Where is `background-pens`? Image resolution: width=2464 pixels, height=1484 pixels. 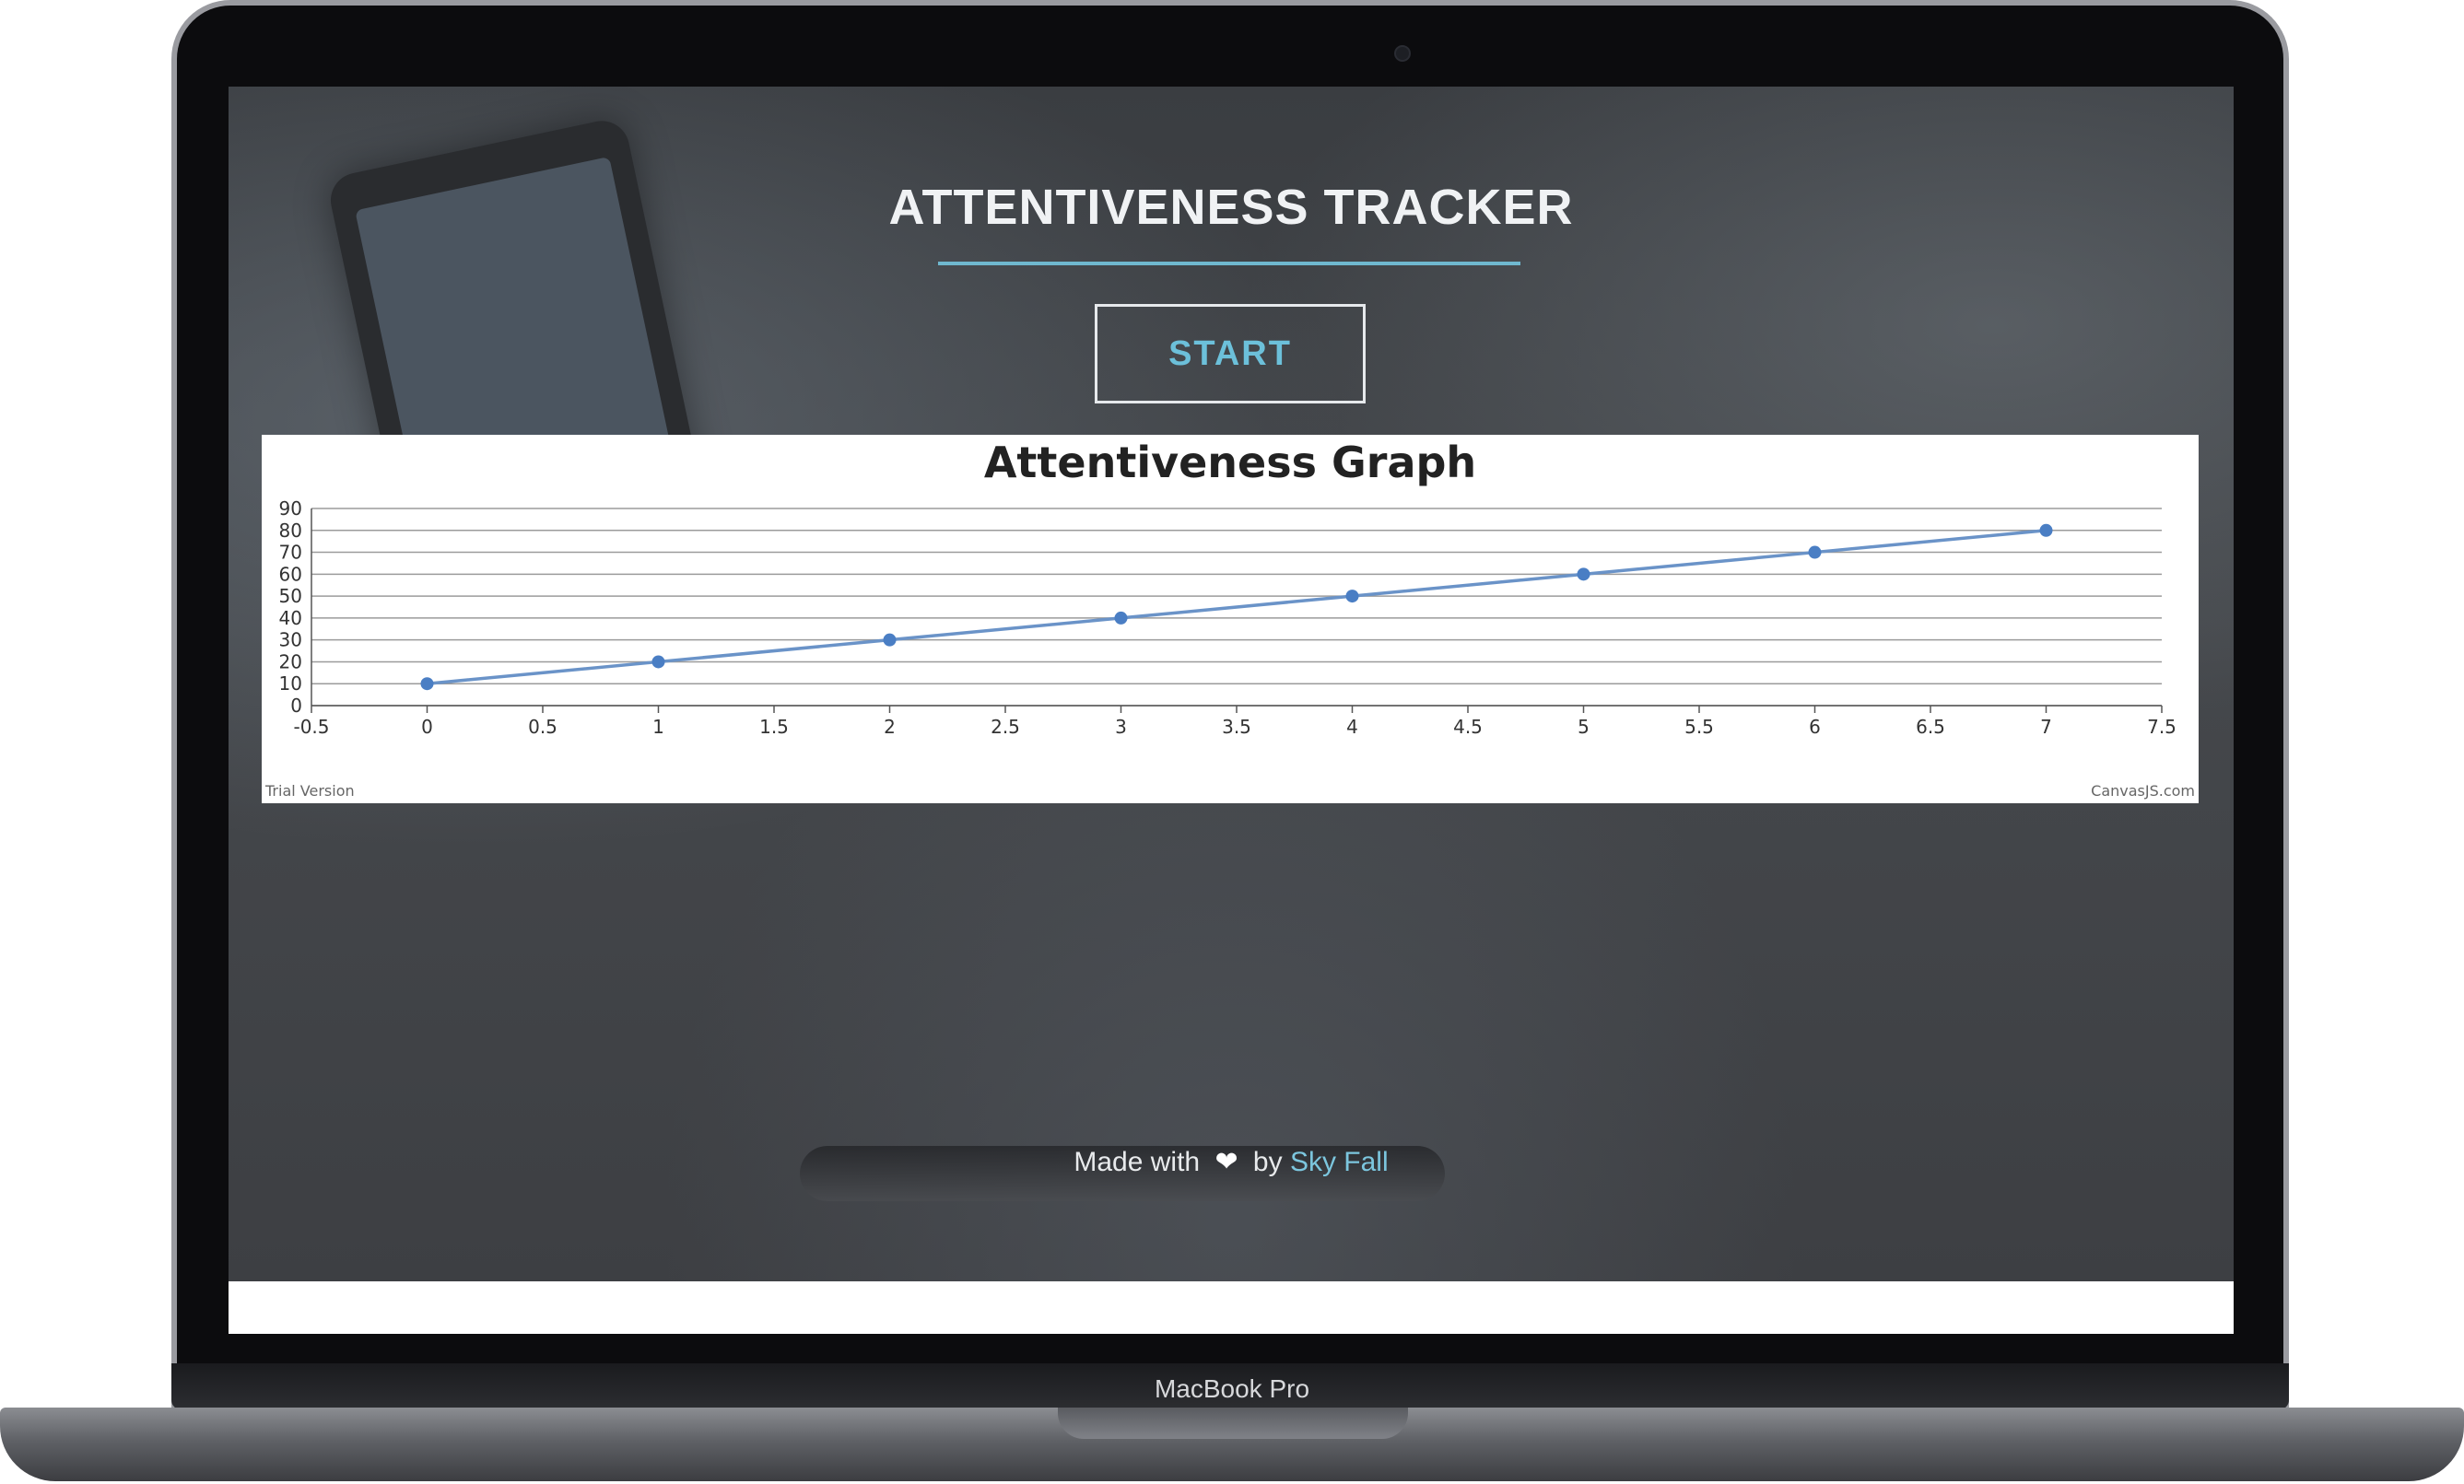 background-pens is located at coordinates (1122, 1173).